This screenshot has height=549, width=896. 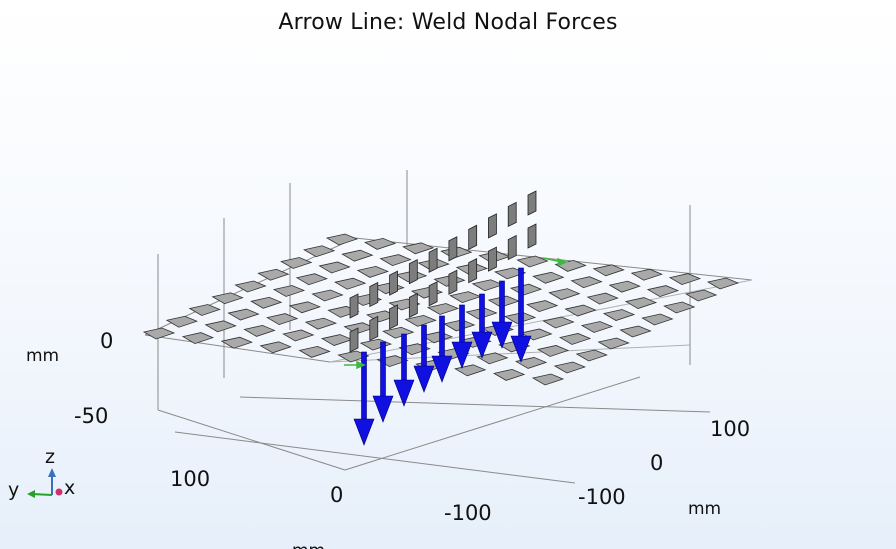 I want to click on y-tick-0: 0, so click(x=656, y=463).